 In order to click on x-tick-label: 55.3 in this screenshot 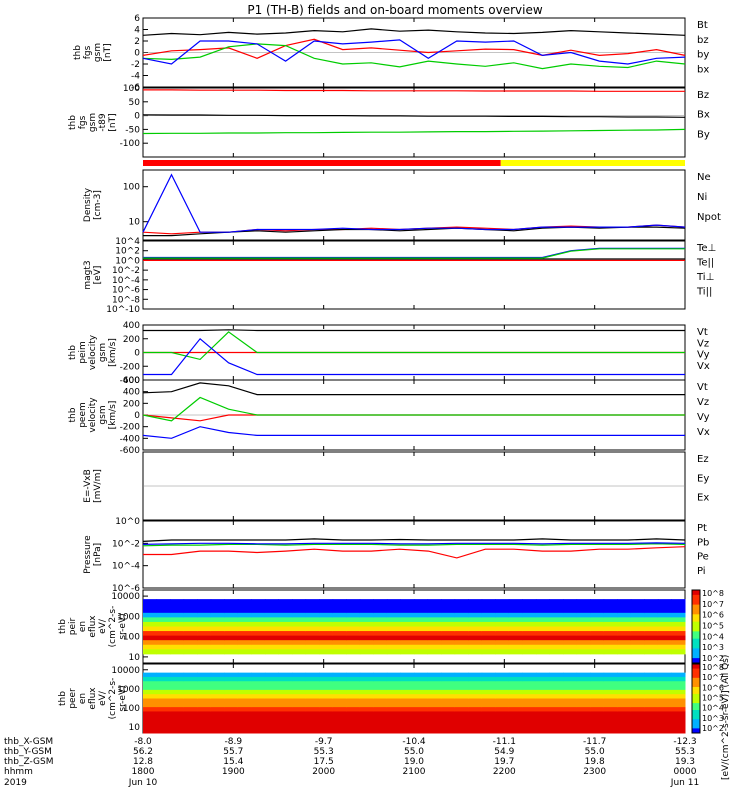, I will do `click(324, 752)`.